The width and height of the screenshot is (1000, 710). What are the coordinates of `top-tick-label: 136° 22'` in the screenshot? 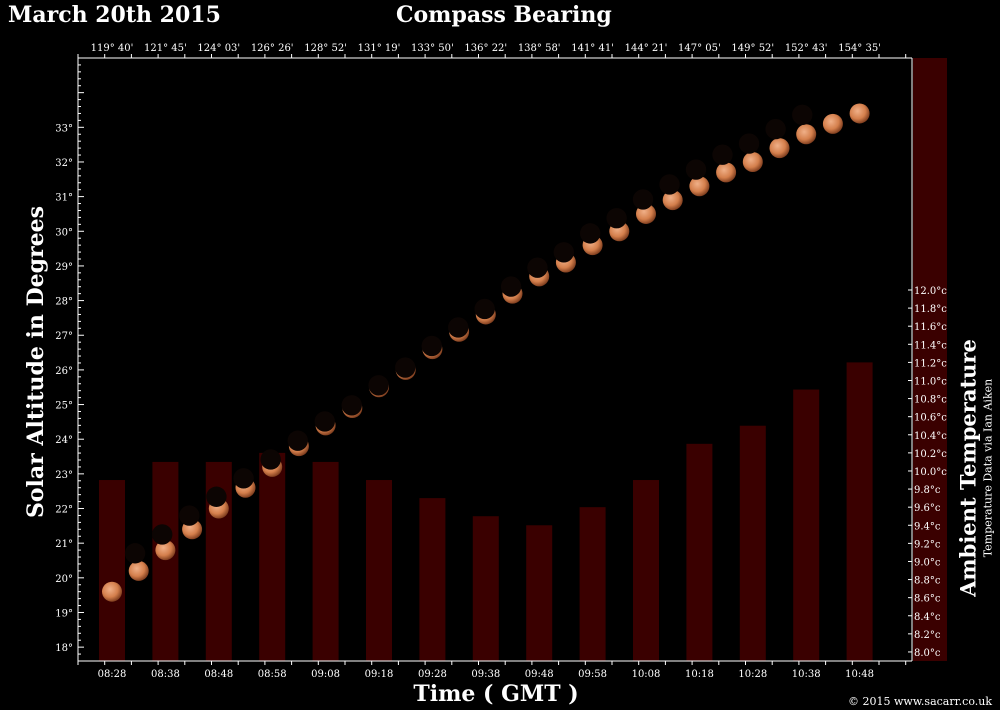 It's located at (485, 48).